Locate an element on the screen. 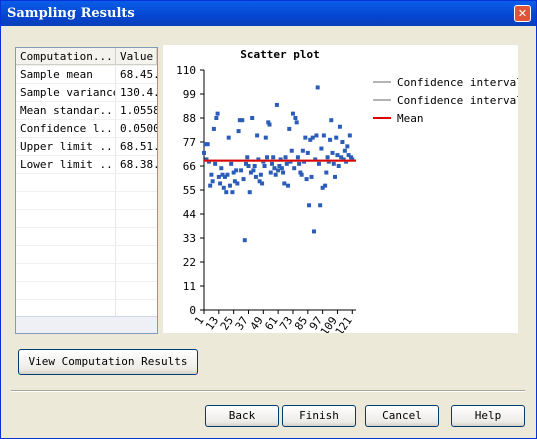 The height and width of the screenshot is (439, 537). table-row: Sample mean 68.45. is located at coordinates (86, 75).